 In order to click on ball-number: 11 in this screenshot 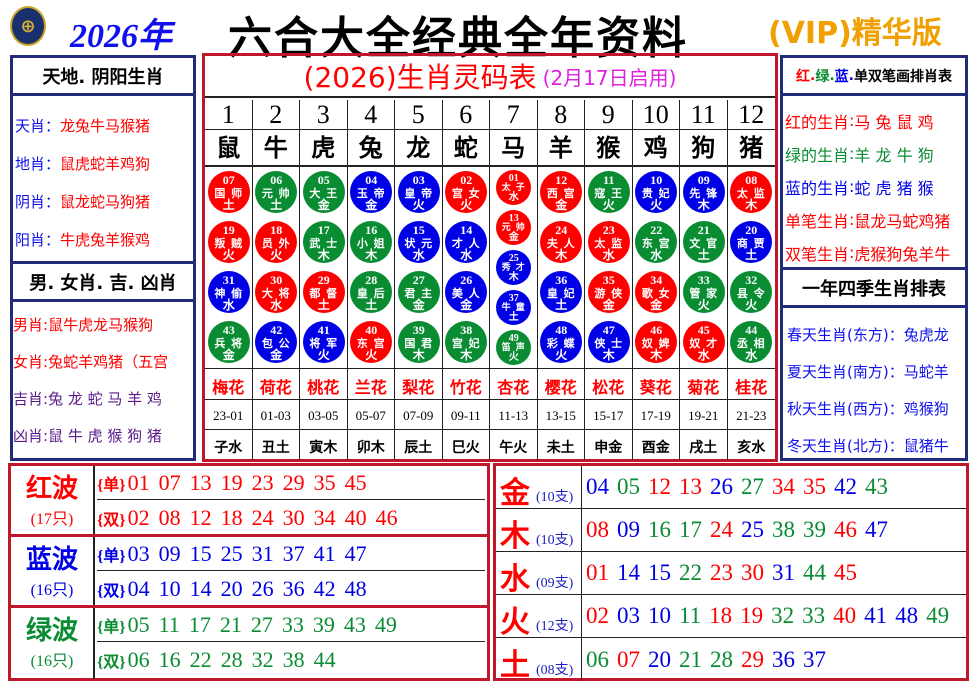, I will do `click(609, 180)`.